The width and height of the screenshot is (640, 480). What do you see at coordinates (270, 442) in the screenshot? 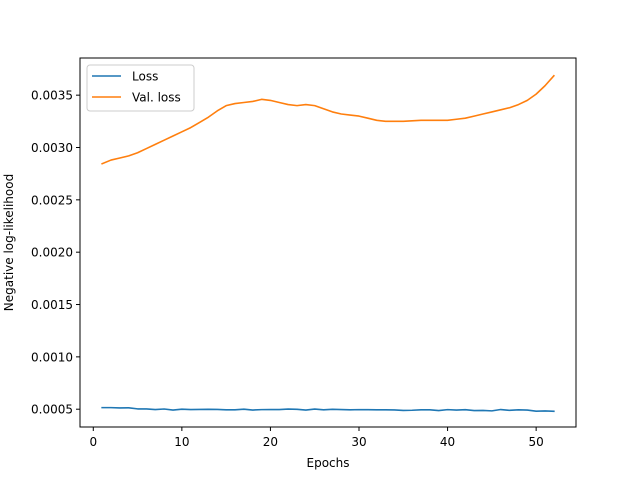
I see `x-tick-label: 20` at bounding box center [270, 442].